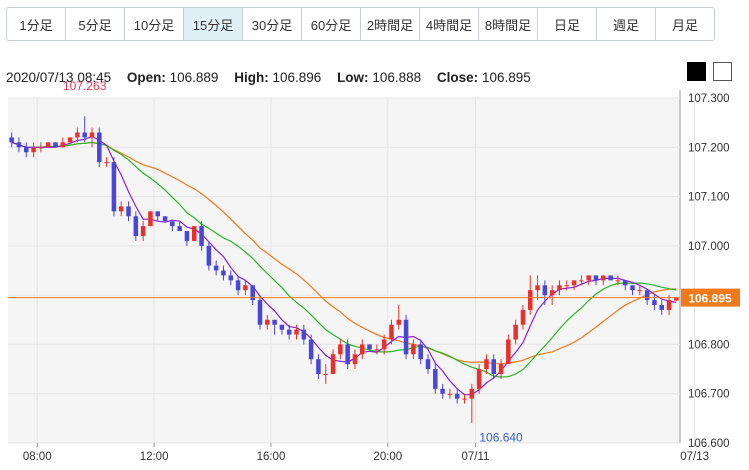 This screenshot has height=470, width=749. Describe the element at coordinates (387, 457) in the screenshot. I see `x-tick-label: 20:00` at that location.